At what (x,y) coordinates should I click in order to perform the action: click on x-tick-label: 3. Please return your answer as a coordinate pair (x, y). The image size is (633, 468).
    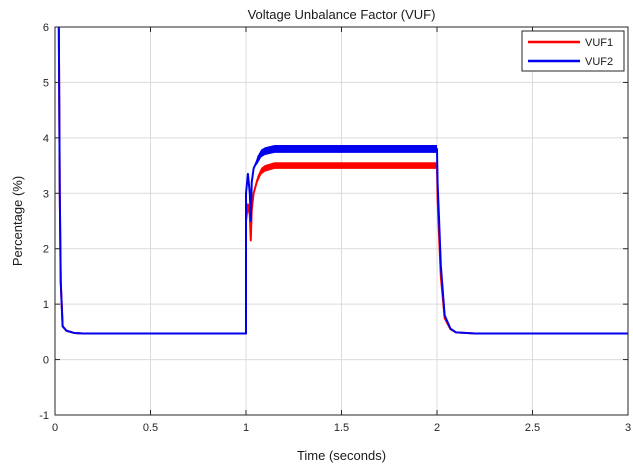
    Looking at the image, I should click on (628, 428).